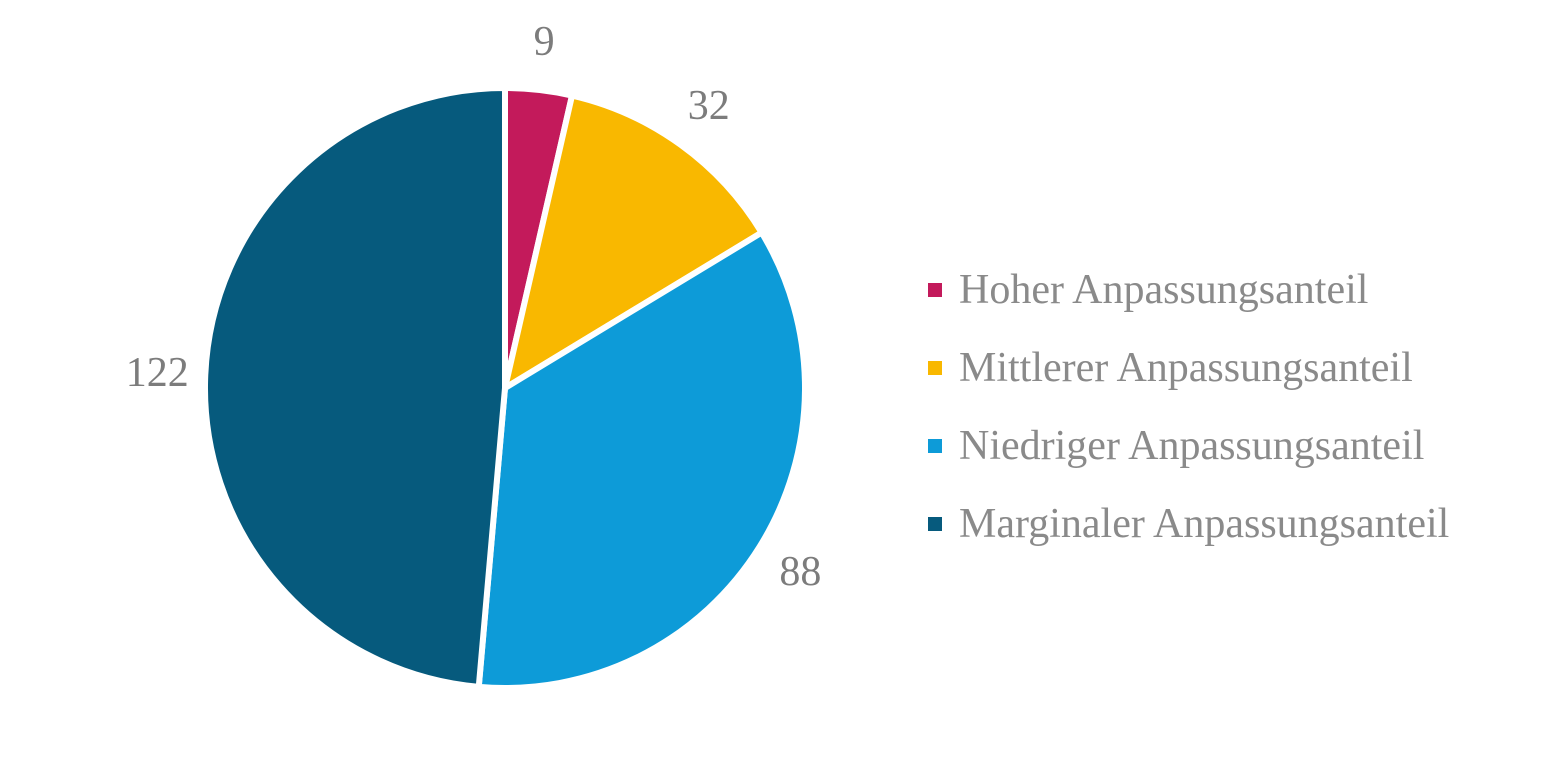 This screenshot has height=775, width=1545. What do you see at coordinates (1204, 524) in the screenshot?
I see `legend-label: Marginaler Anpassungsanteil` at bounding box center [1204, 524].